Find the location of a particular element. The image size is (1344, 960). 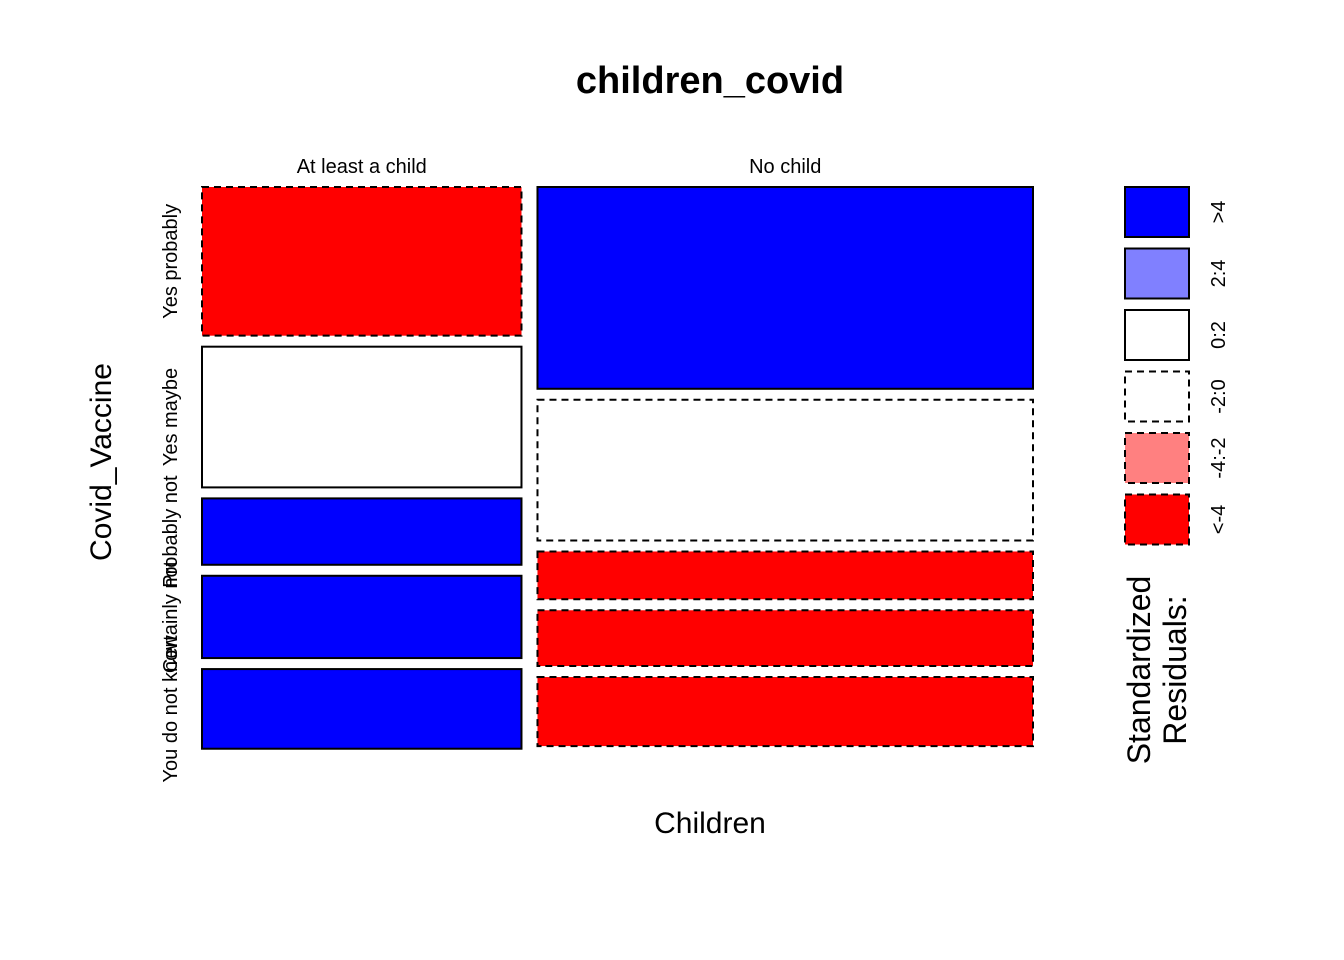

legend-label: >4 is located at coordinates (1219, 212).